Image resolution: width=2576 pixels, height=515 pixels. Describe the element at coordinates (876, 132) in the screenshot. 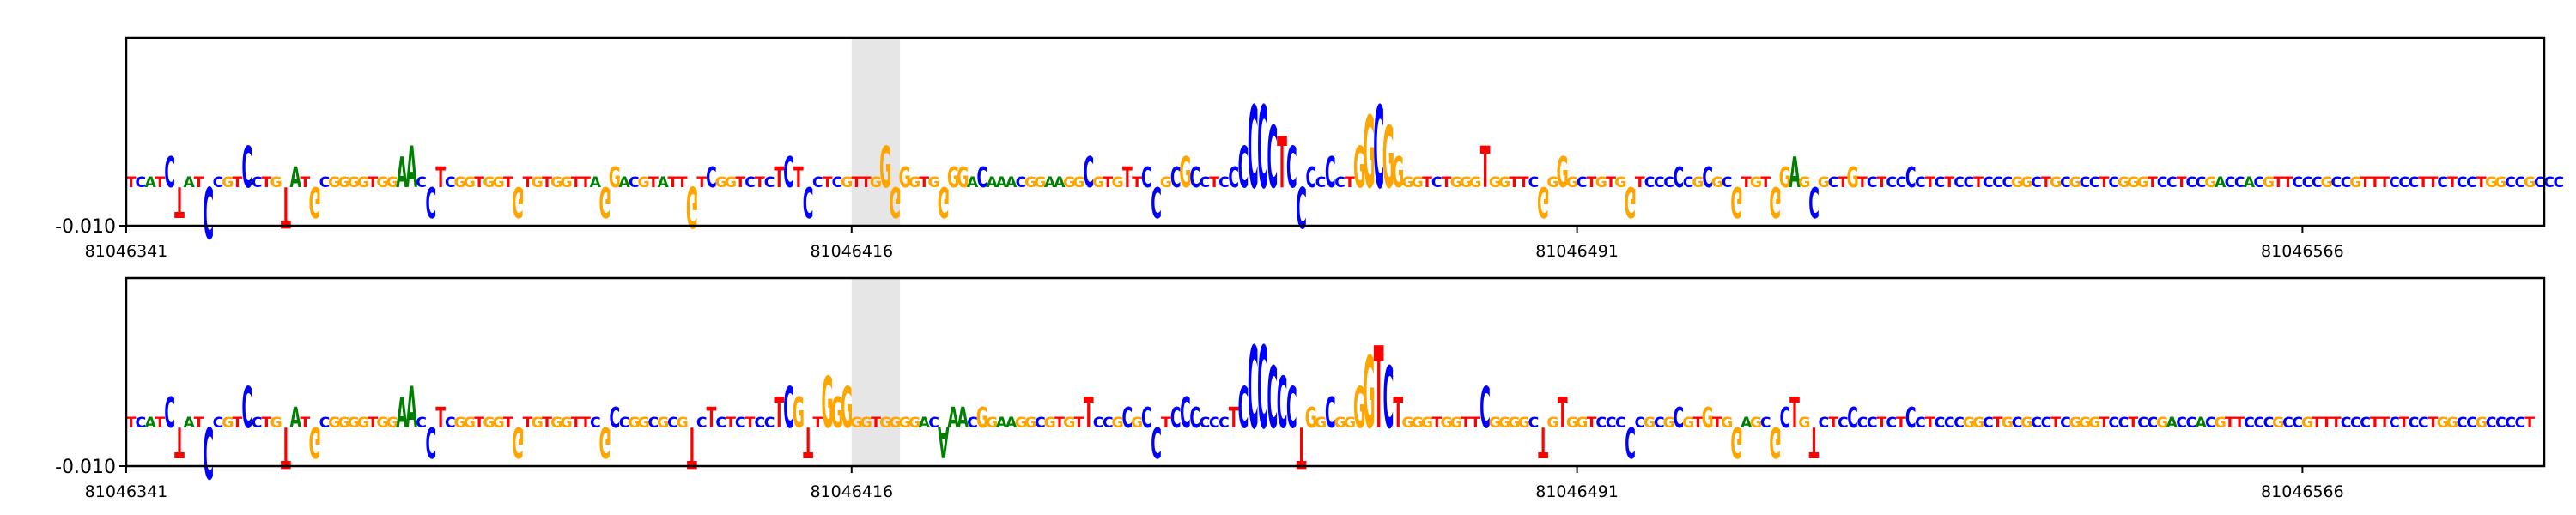

I see `highlight-band` at that location.